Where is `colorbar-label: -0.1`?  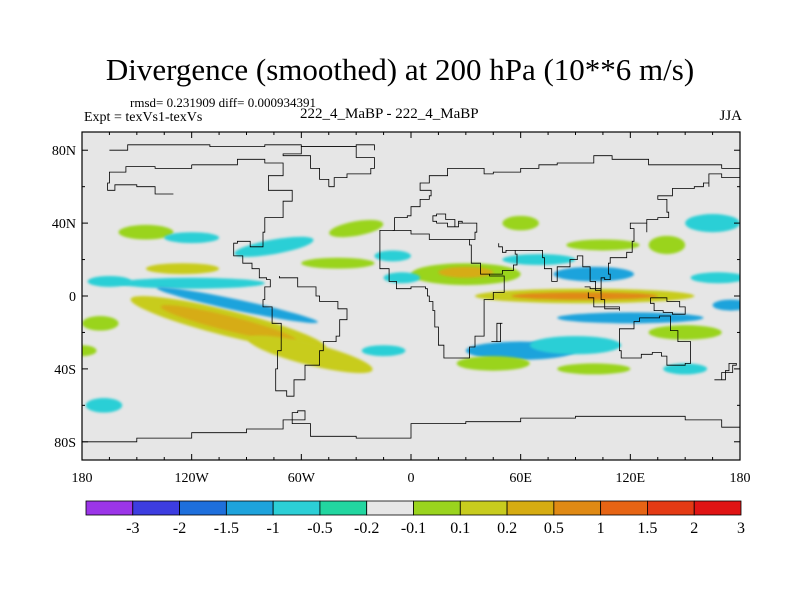
colorbar-label: -0.1 is located at coordinates (413, 528).